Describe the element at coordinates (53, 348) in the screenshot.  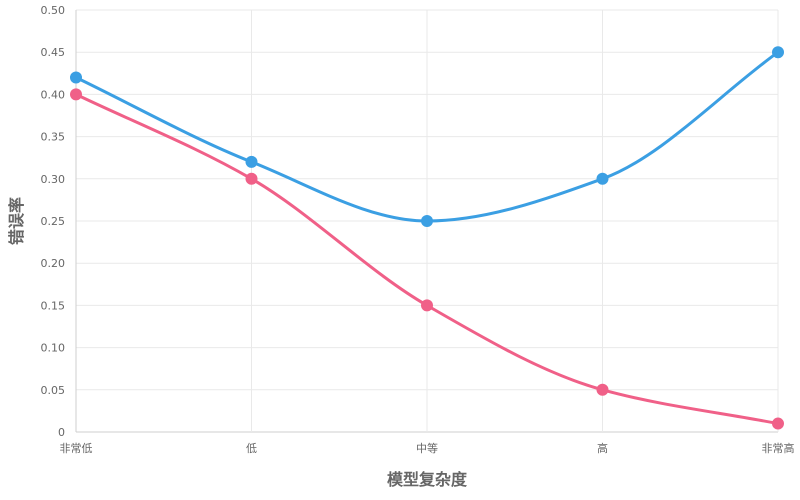
I see `y-tick-label: 0.10` at that location.